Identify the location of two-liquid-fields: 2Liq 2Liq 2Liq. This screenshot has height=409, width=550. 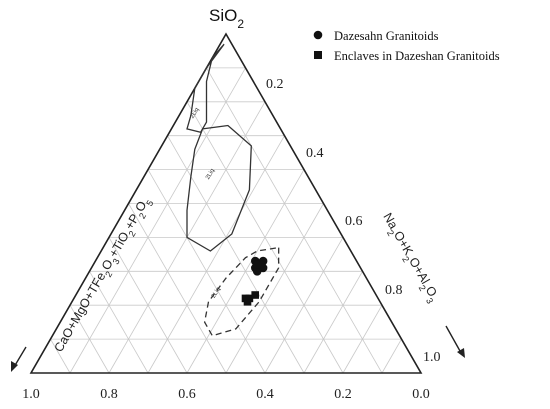
(233, 190).